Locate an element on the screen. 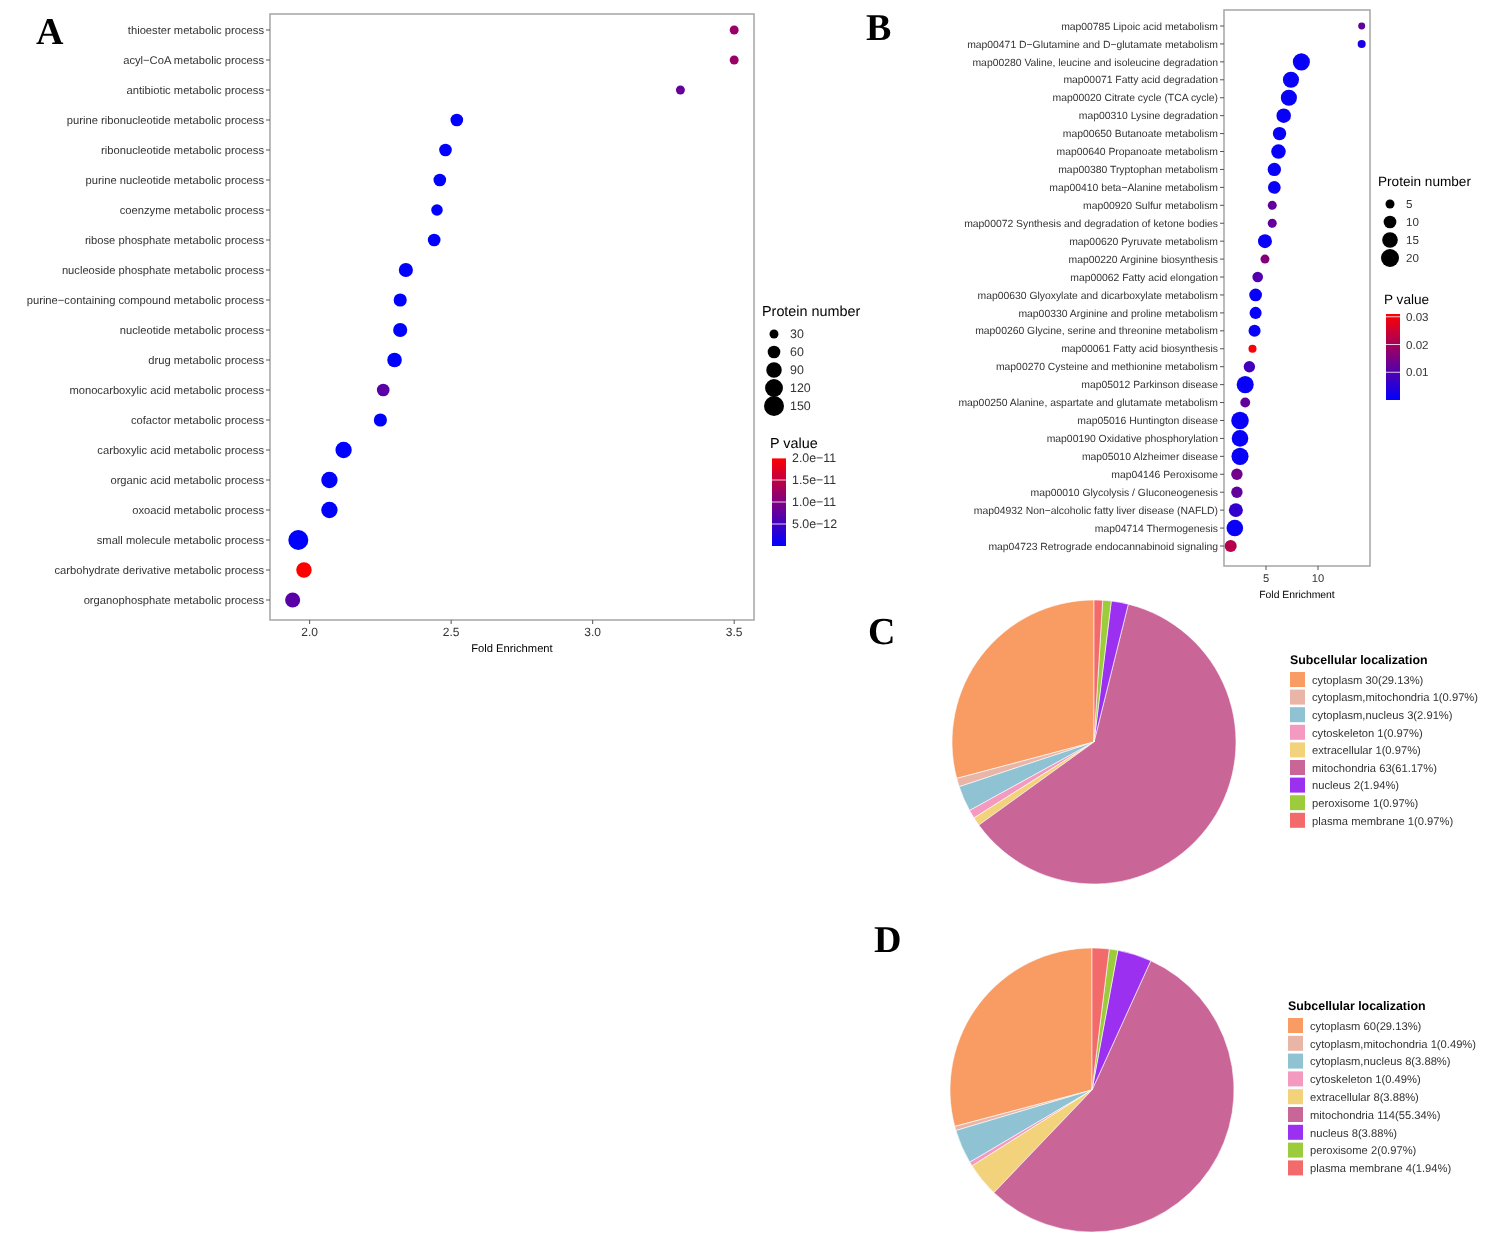 The width and height of the screenshot is (1500, 1238). chart-title: C is located at coordinates (882, 633).